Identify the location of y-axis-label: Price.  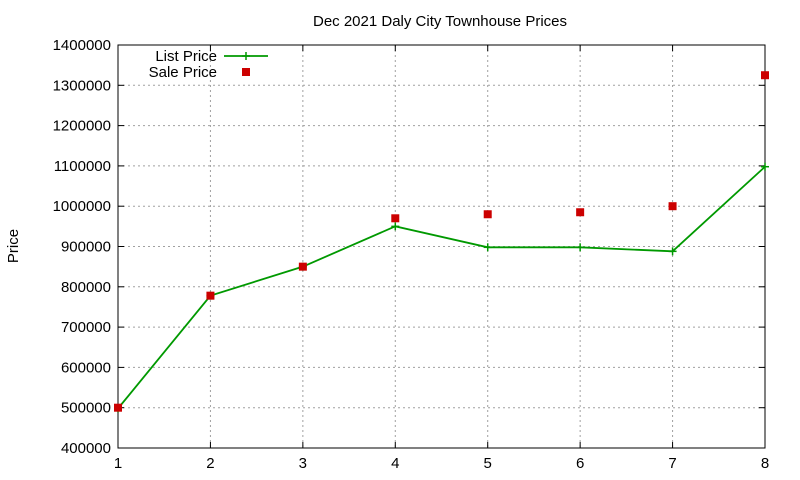
(13, 246).